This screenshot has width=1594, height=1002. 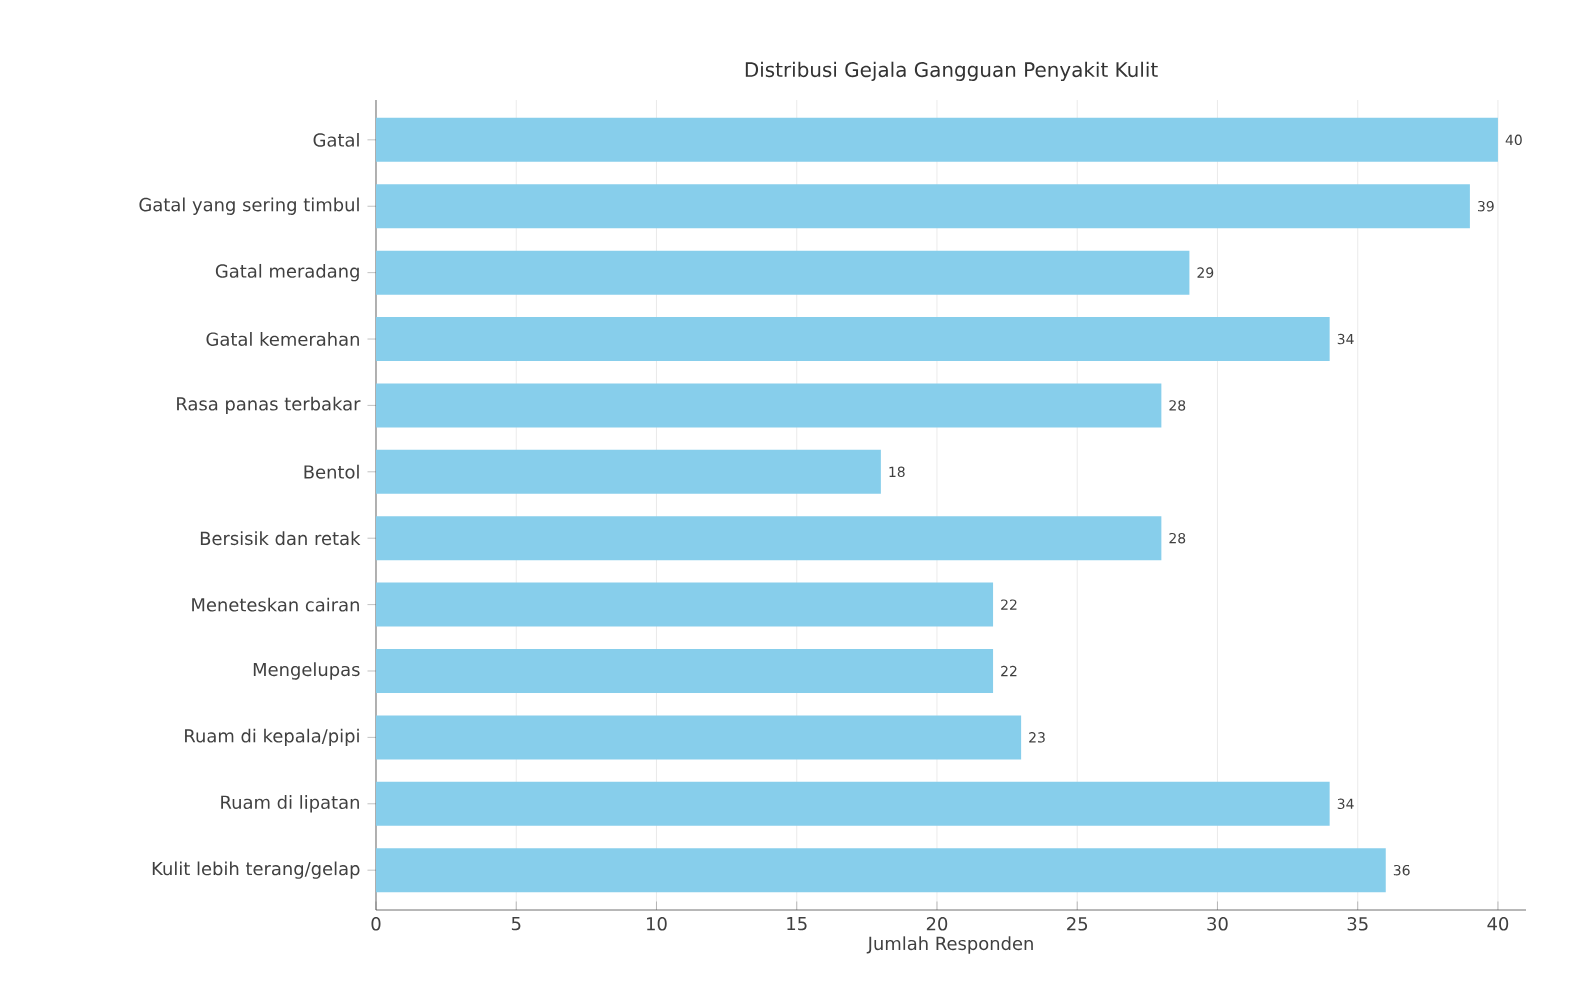 I want to click on x-tick-label: 20, so click(x=937, y=924).